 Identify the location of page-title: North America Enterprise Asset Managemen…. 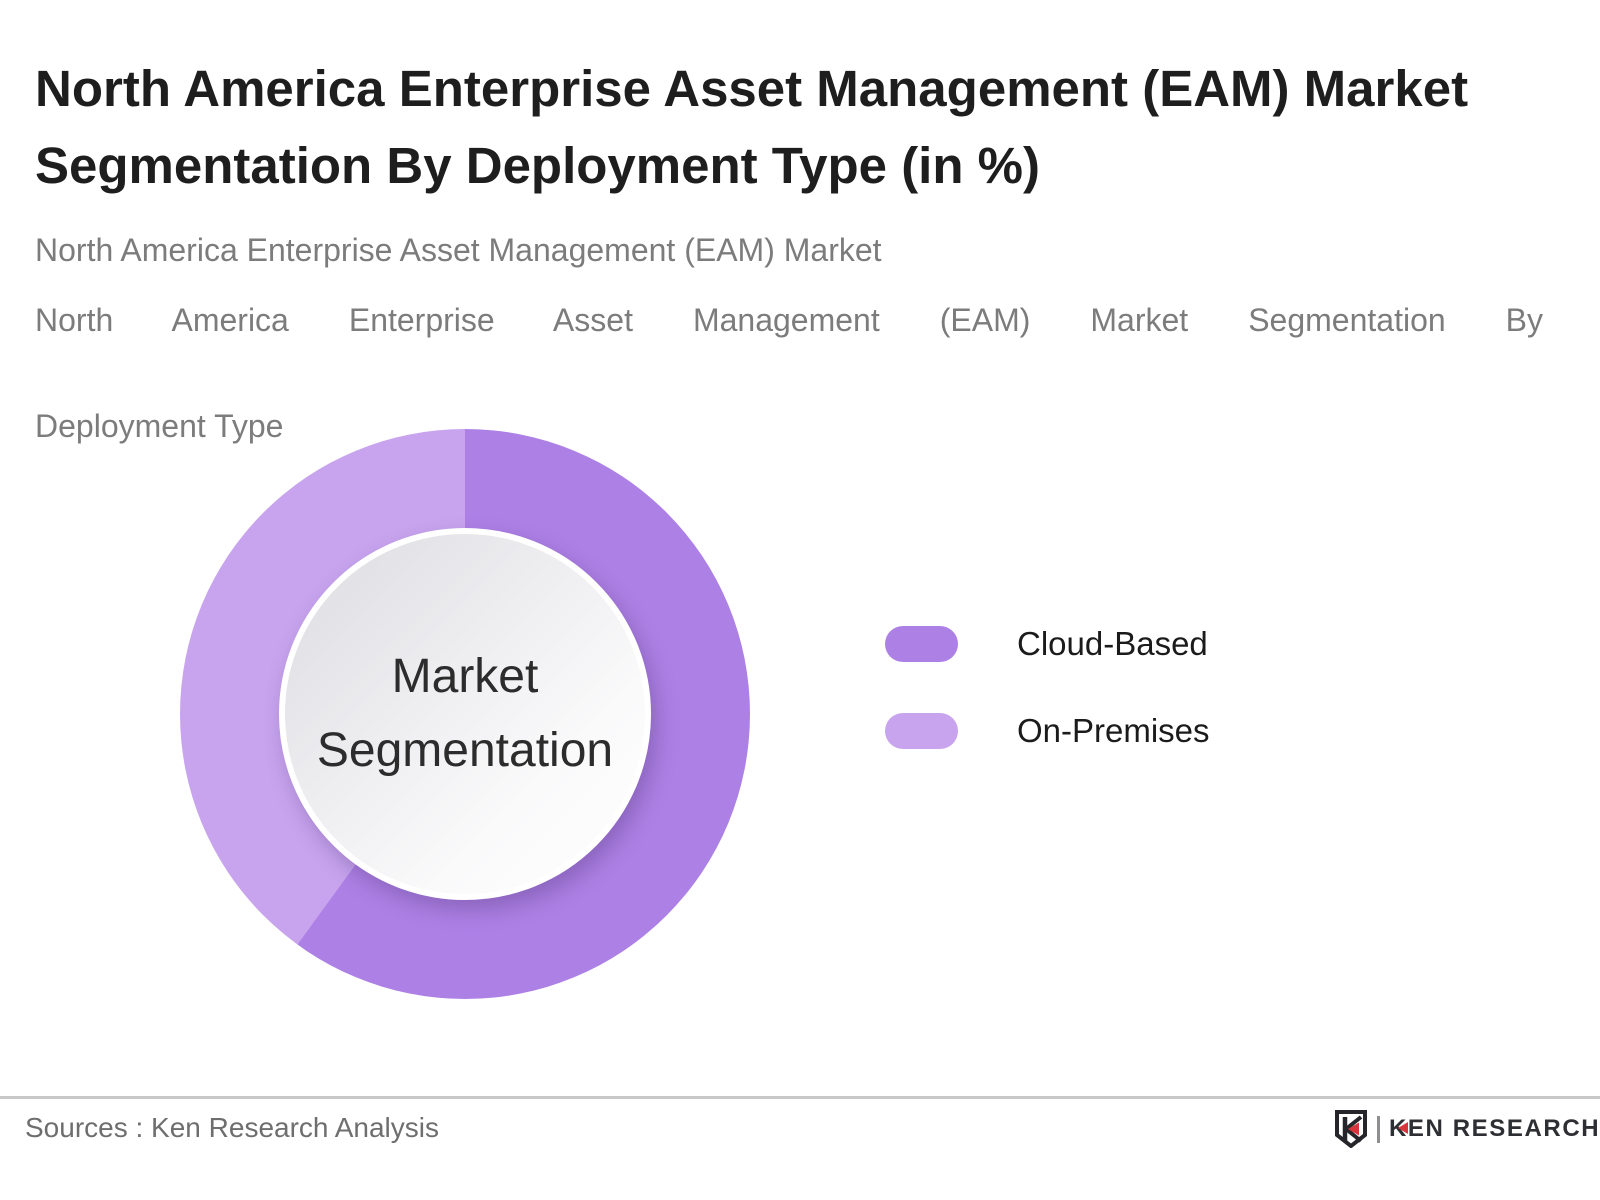
(752, 127).